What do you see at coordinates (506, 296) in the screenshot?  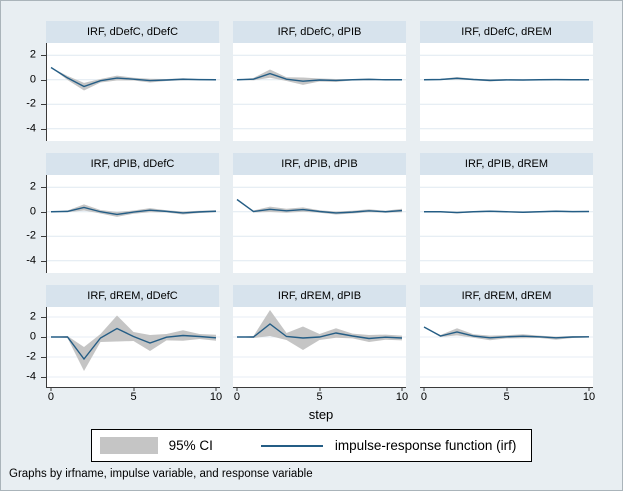 I see `panel-title: IRF, dREM, dREM` at bounding box center [506, 296].